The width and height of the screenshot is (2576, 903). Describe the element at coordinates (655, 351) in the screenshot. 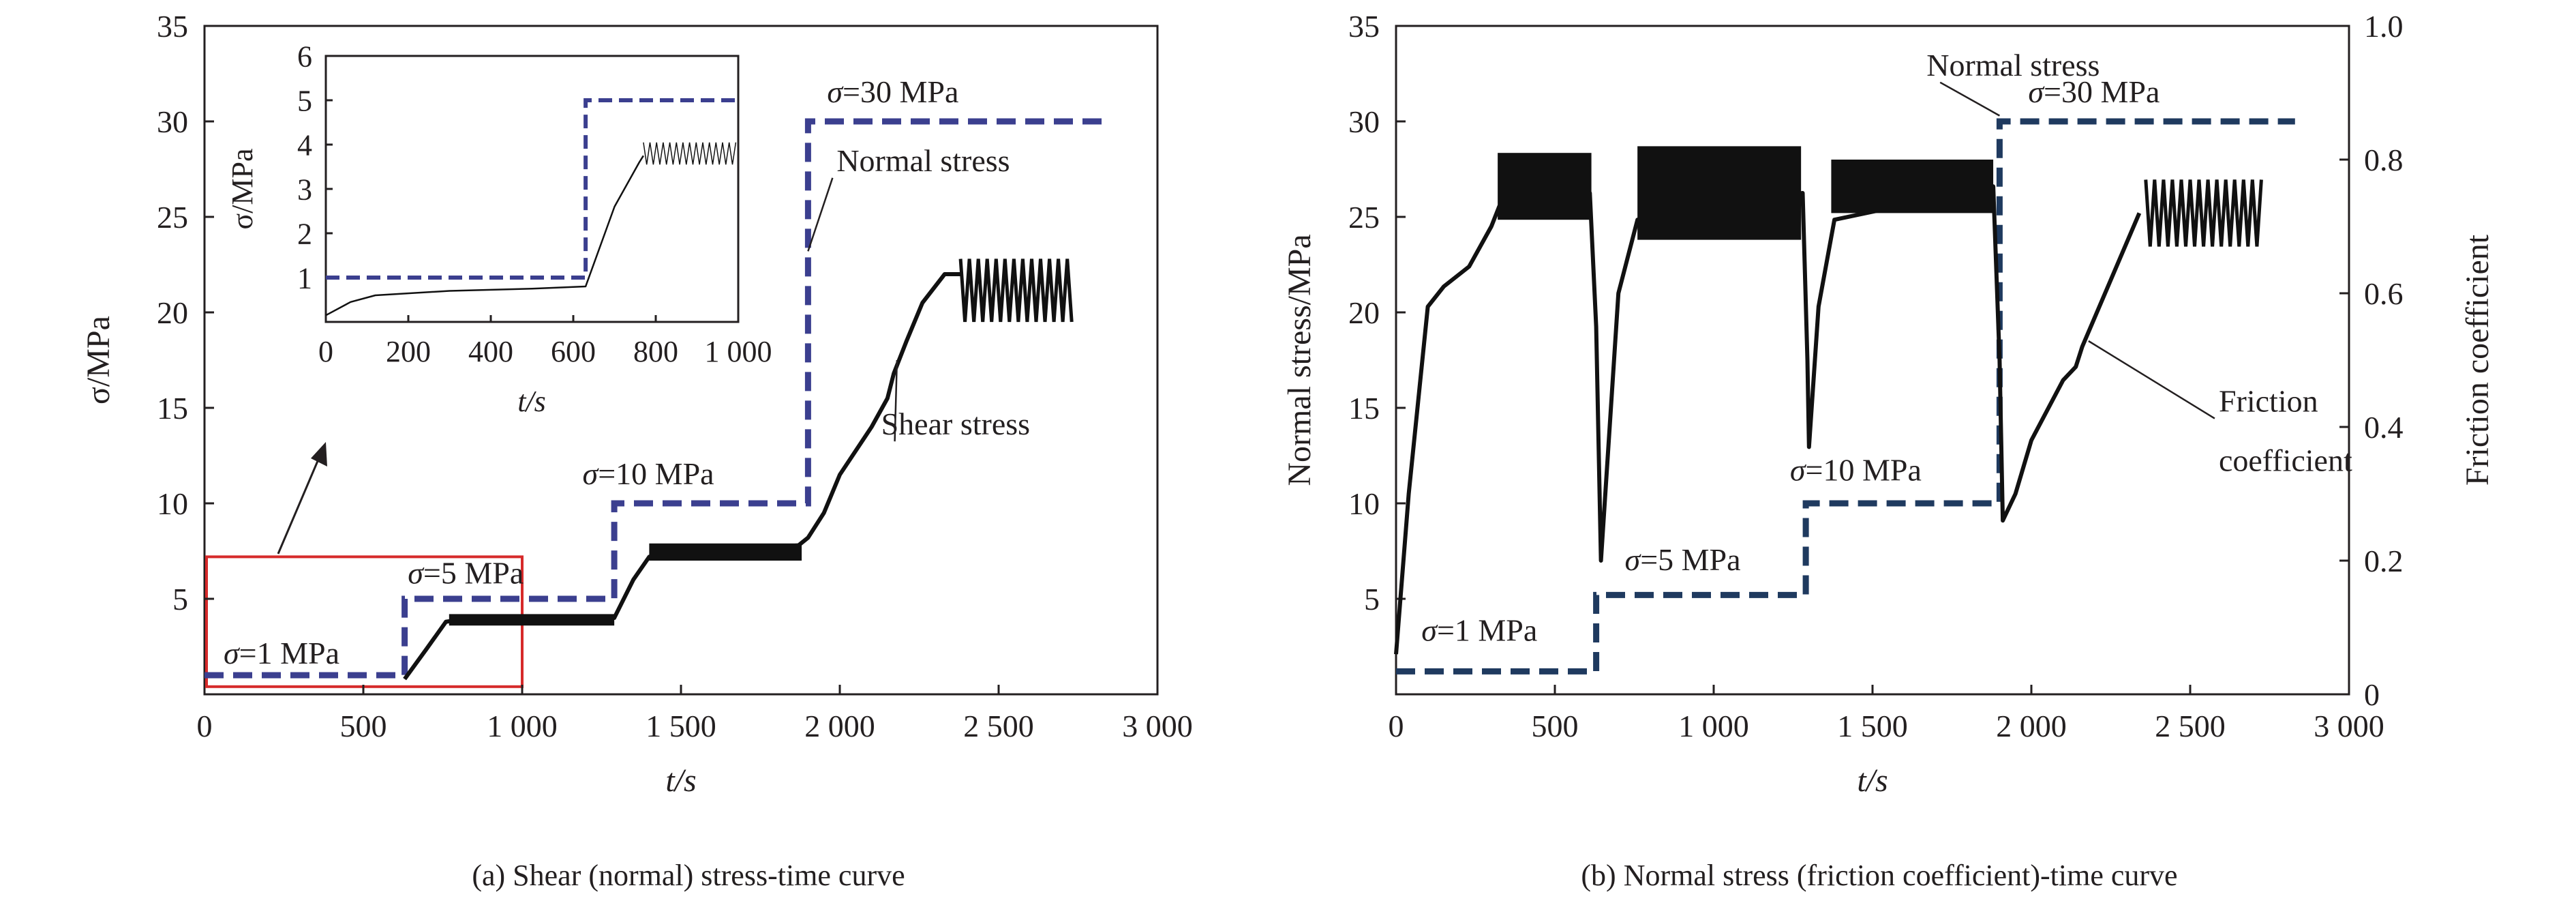

I see `x-tick-label: 800` at that location.